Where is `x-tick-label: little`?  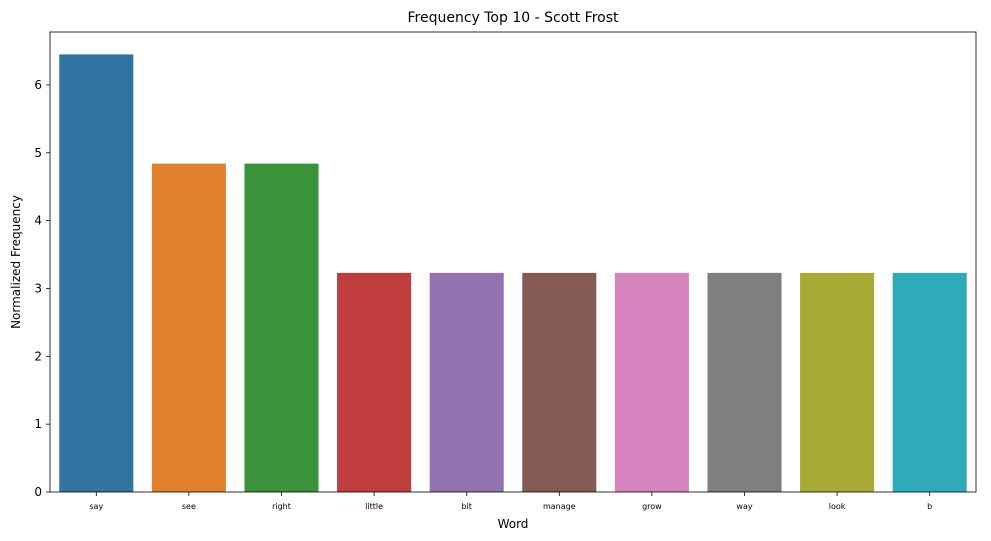
x-tick-label: little is located at coordinates (374, 506).